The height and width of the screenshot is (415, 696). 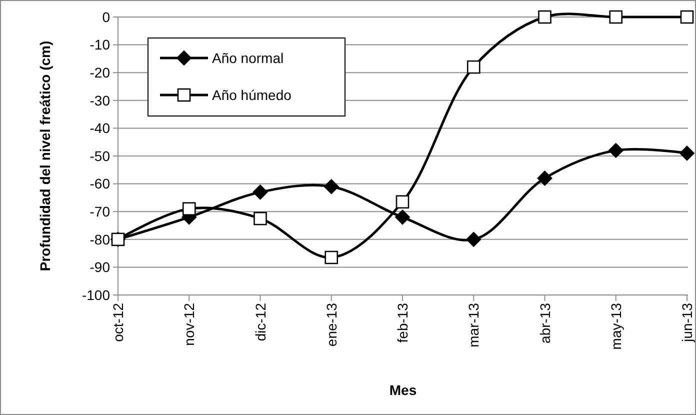 I want to click on legend-label: Año normal, so click(x=248, y=58).